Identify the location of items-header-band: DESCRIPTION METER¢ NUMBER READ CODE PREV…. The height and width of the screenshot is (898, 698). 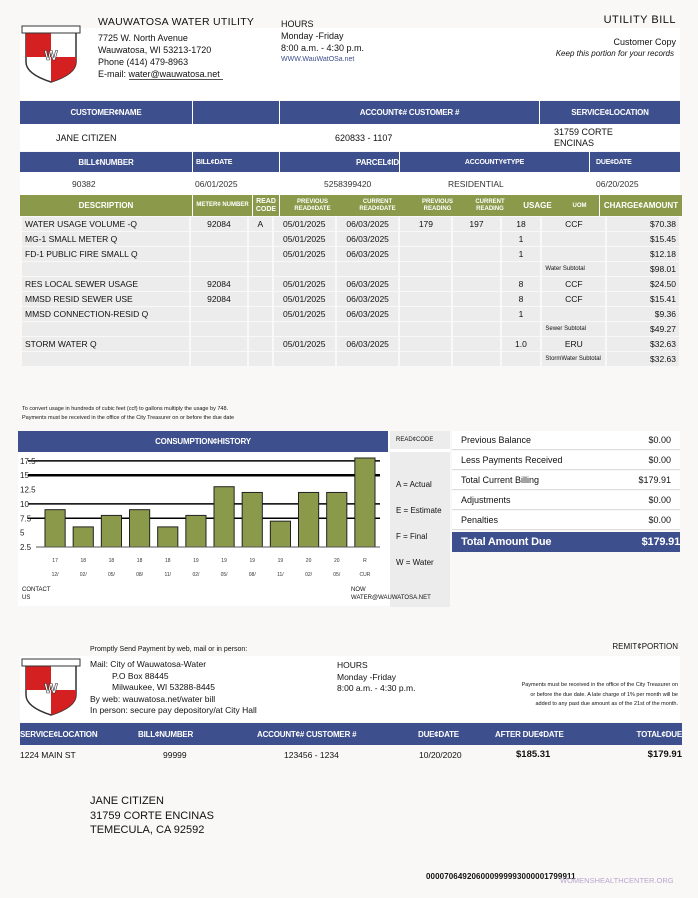
(351, 205).